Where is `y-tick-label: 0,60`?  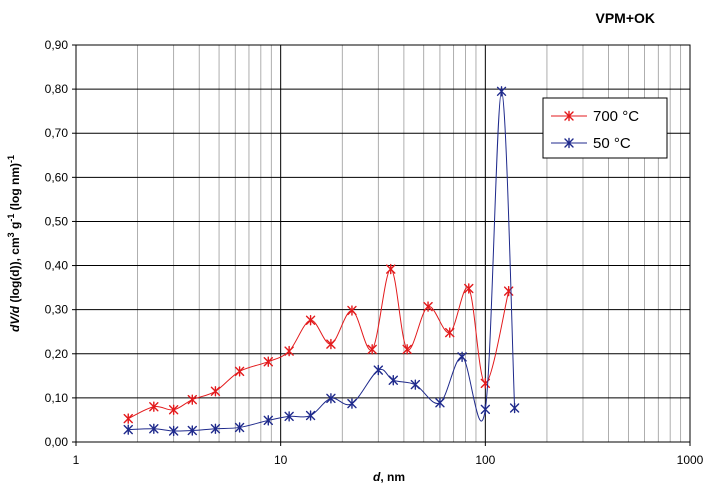 y-tick-label: 0,60 is located at coordinates (57, 177).